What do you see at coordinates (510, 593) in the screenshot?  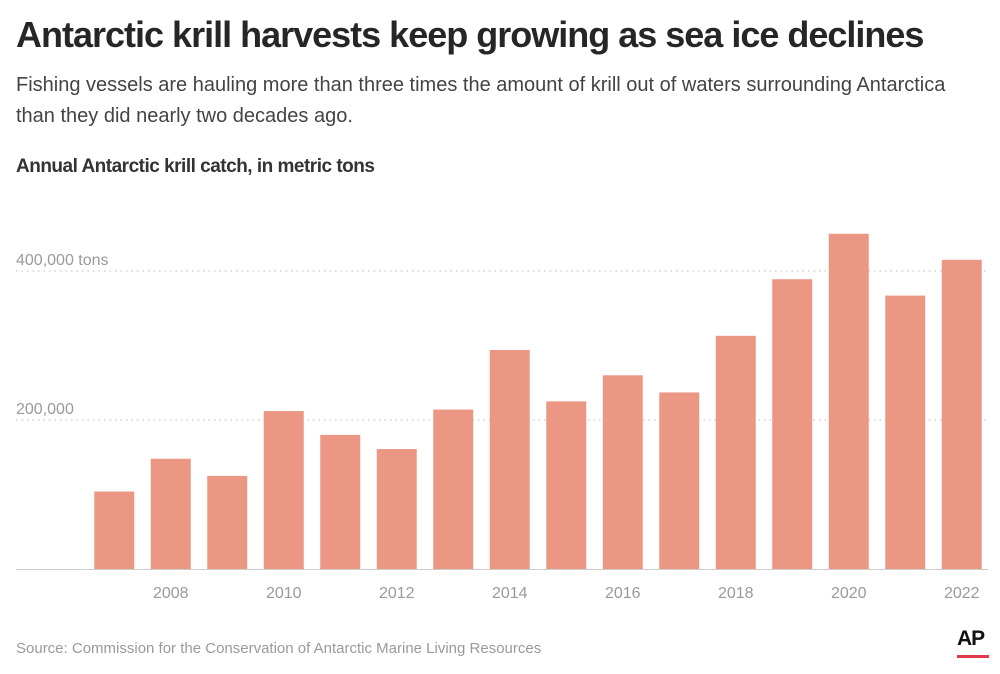 I see `x-tick-label-2014: 2014` at bounding box center [510, 593].